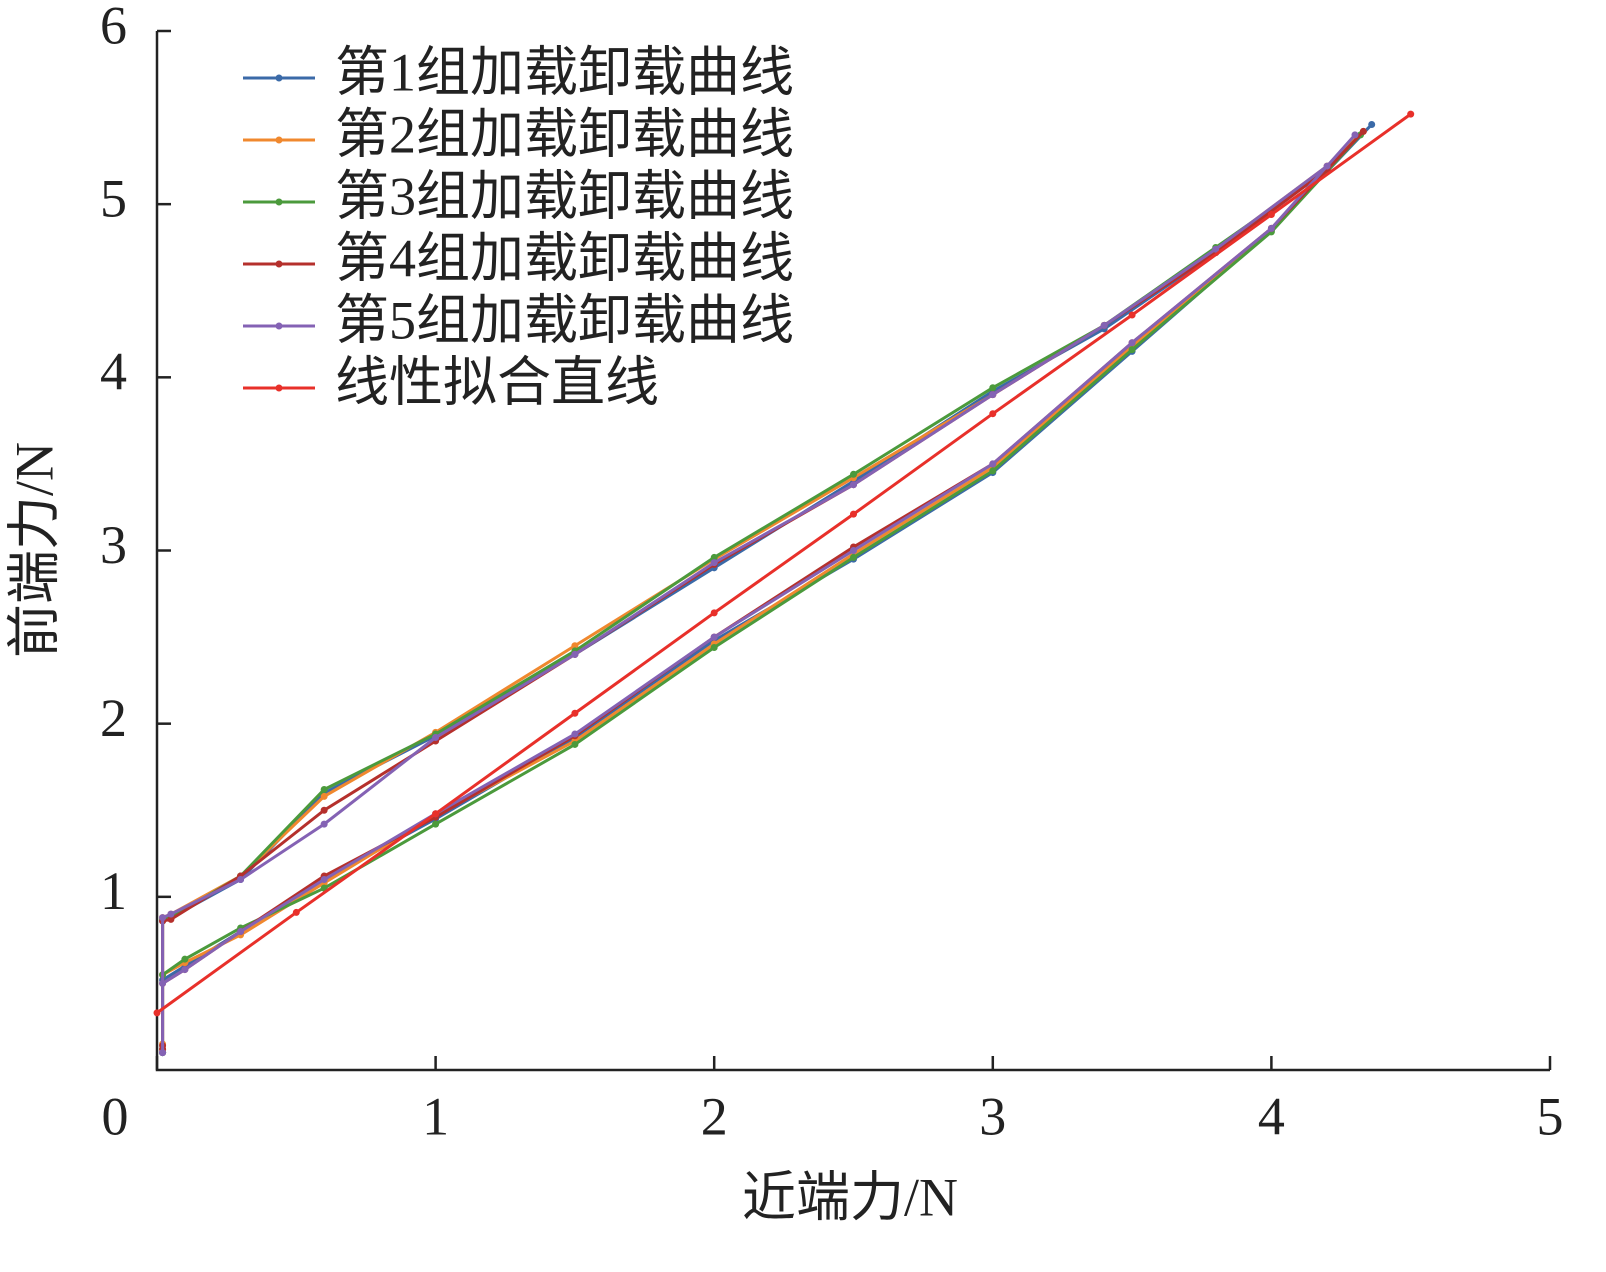 This screenshot has width=1606, height=1272. Describe the element at coordinates (850, 1197) in the screenshot. I see `x-axis-label: 近端力/N` at that location.